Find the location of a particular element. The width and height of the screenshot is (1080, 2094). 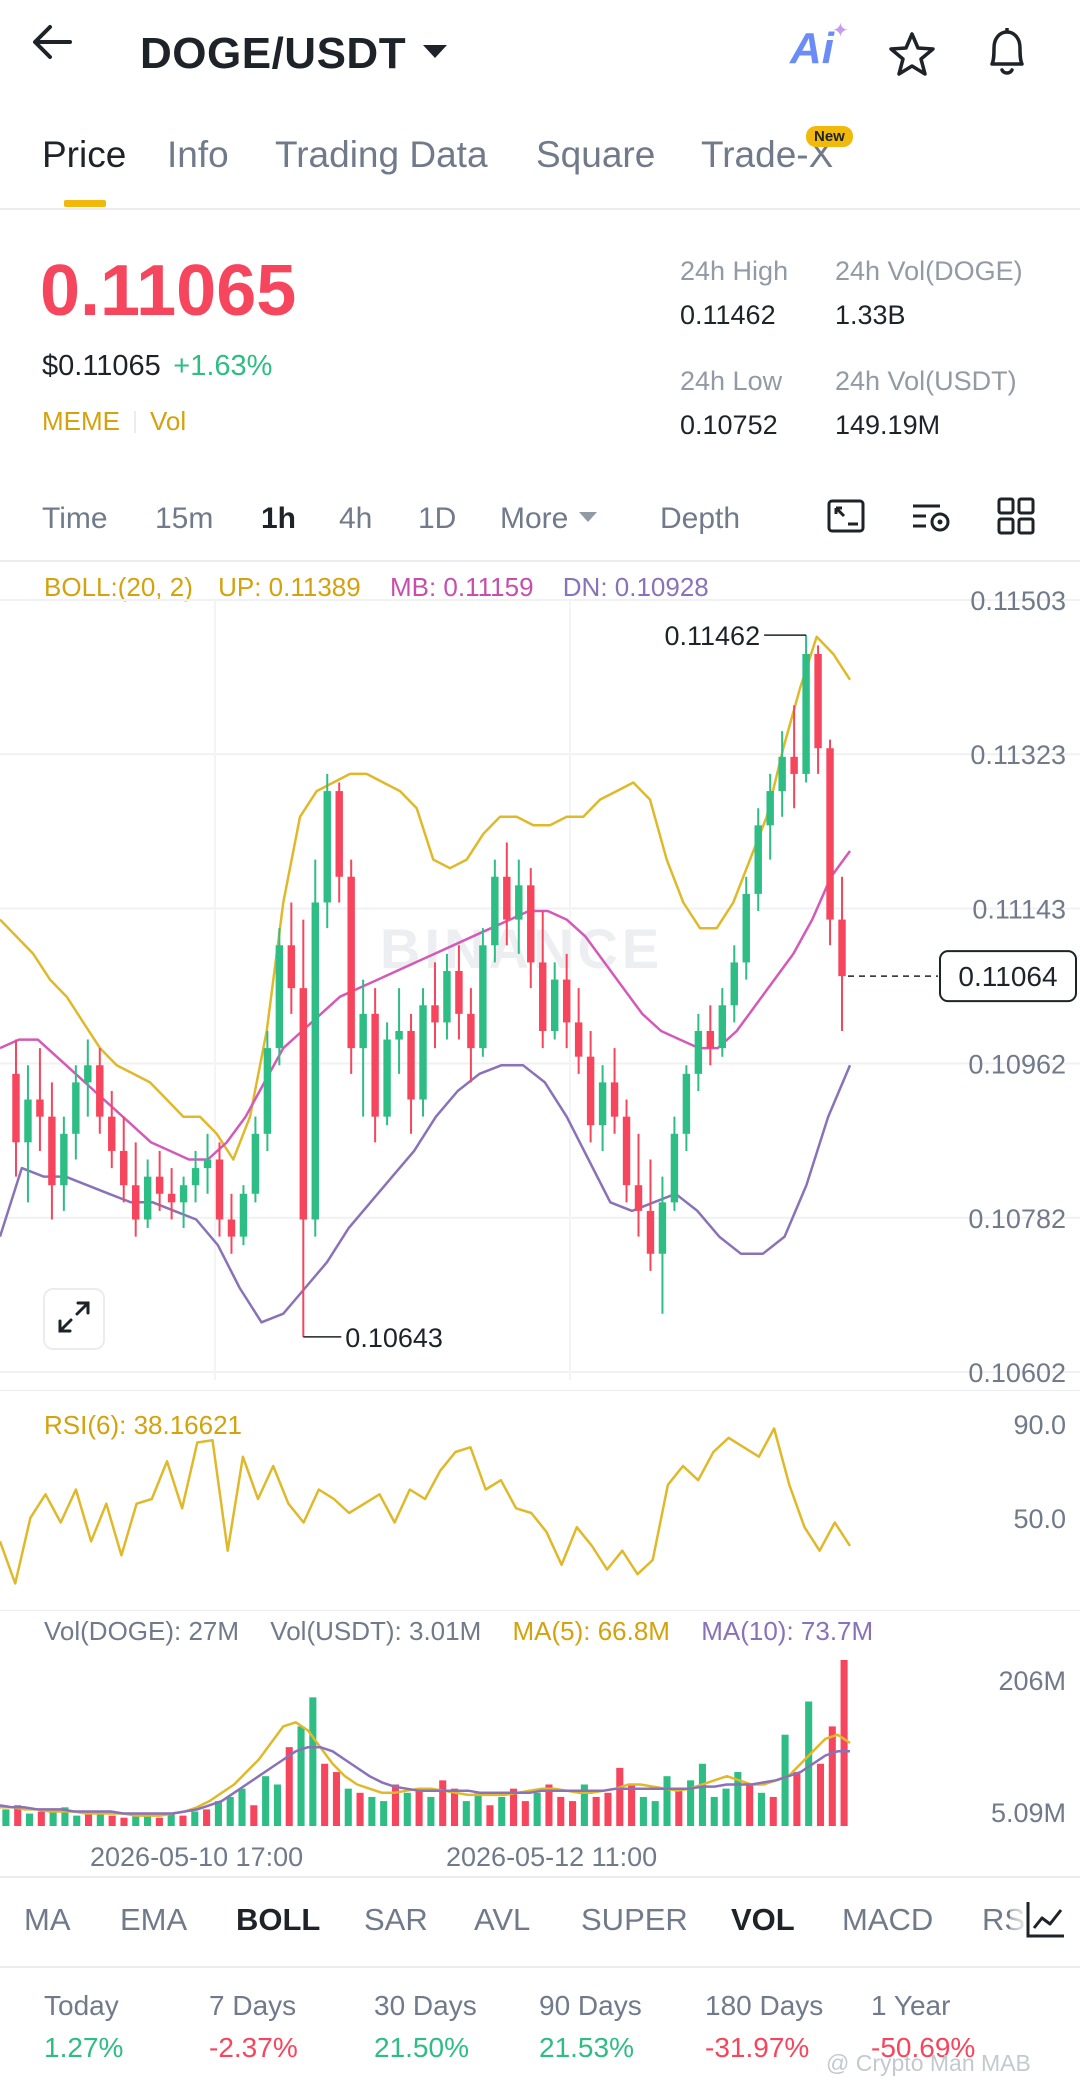

rsi-chart: 90.0 50.0 is located at coordinates (540, 1500).